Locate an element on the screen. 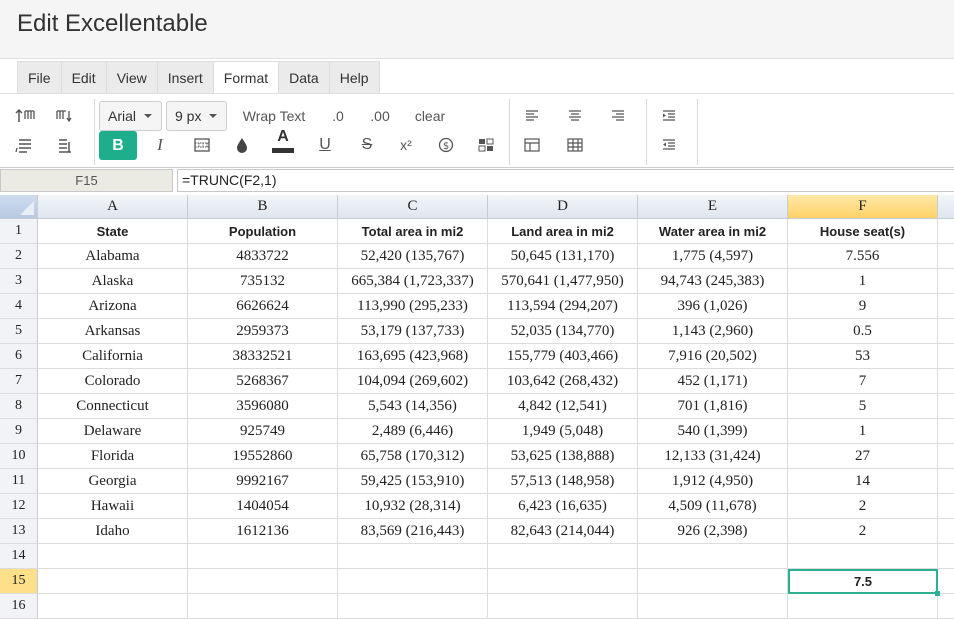 The width and height of the screenshot is (954, 619). cell-c16 is located at coordinates (413, 606).